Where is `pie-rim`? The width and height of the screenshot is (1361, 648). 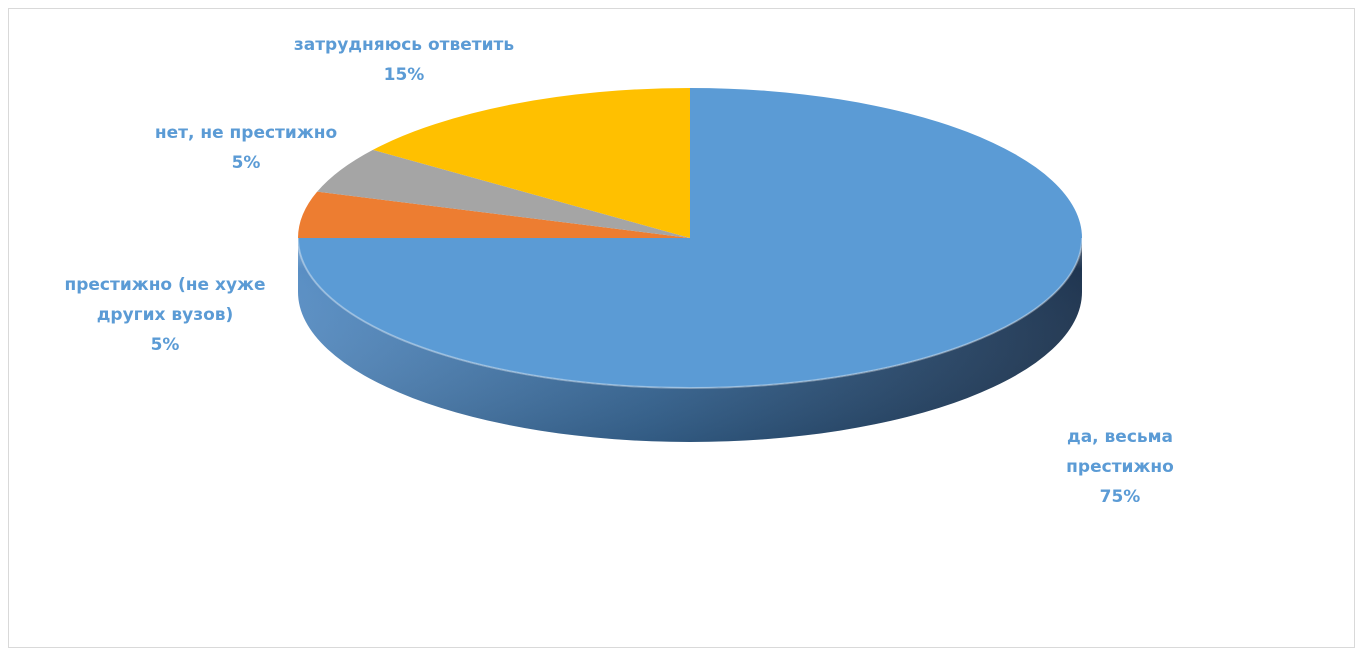 pie-rim is located at coordinates (690, 313).